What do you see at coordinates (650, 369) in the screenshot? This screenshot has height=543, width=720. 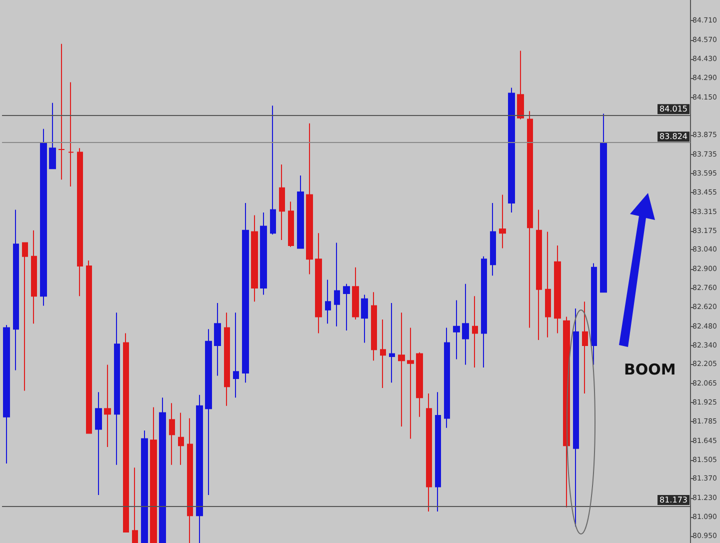 I see `annotation: BOOM` at bounding box center [650, 369].